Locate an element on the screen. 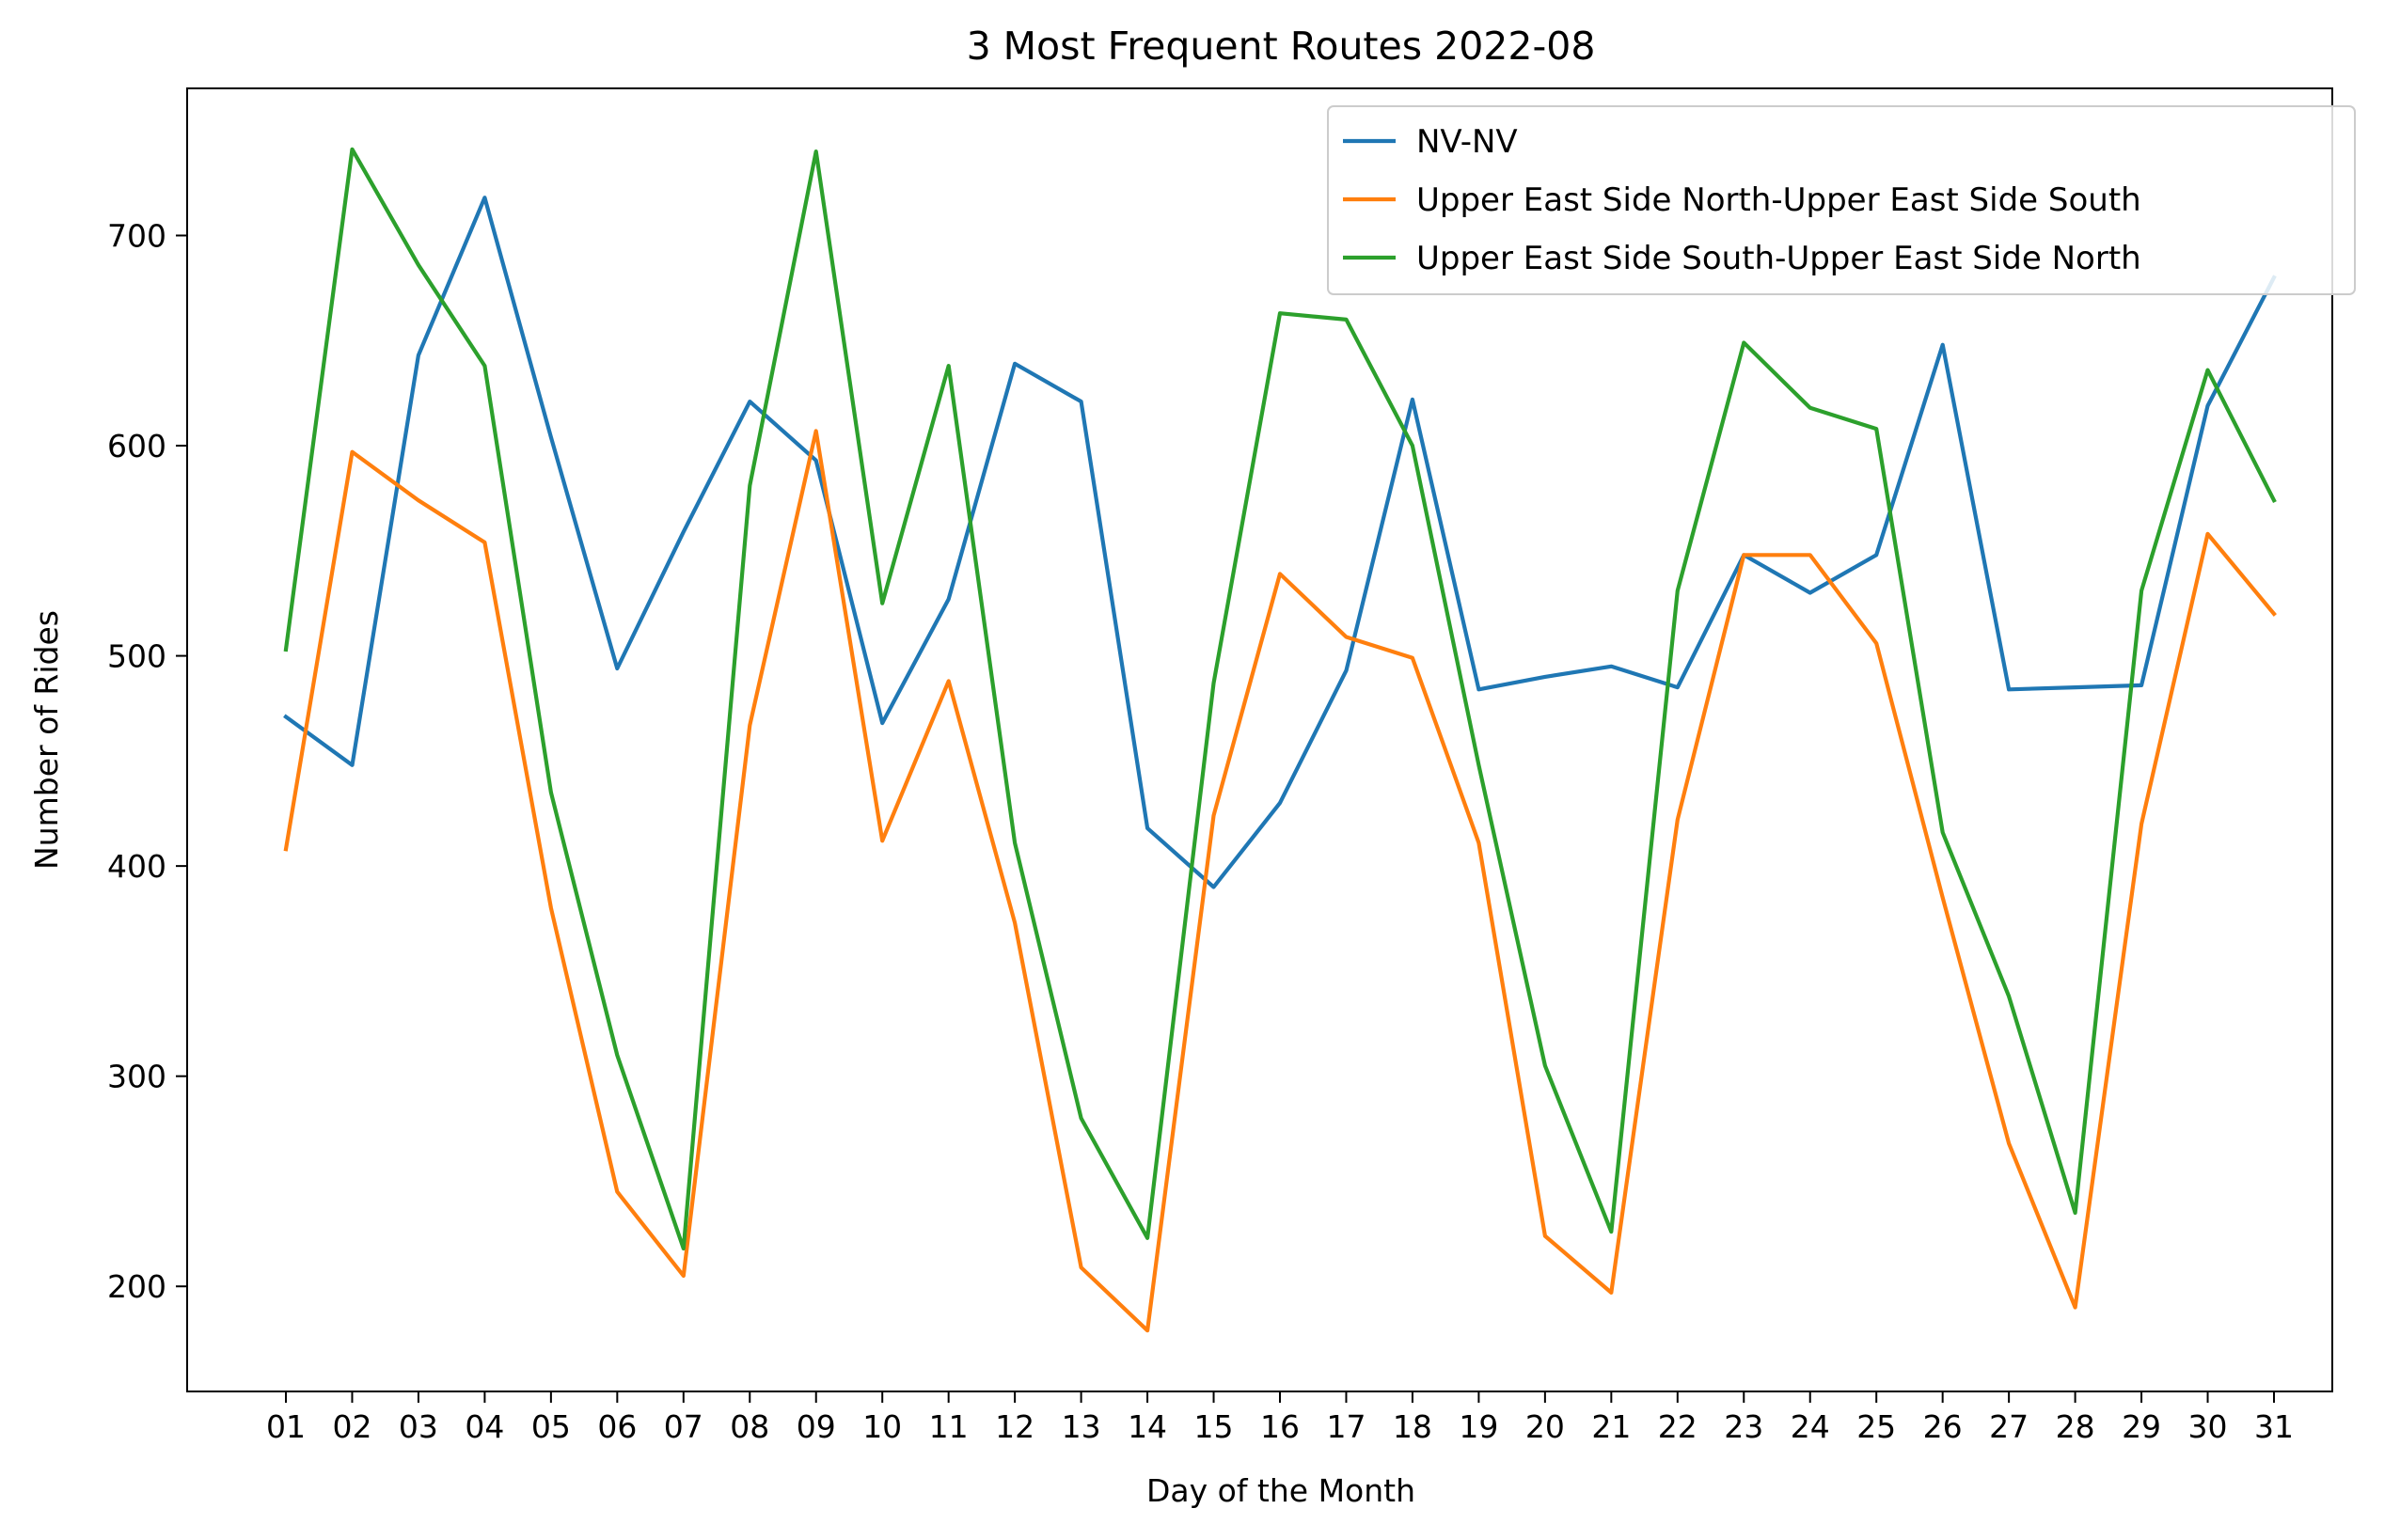 The width and height of the screenshot is (2400, 1540). x-tick-label: 10 is located at coordinates (882, 1427).